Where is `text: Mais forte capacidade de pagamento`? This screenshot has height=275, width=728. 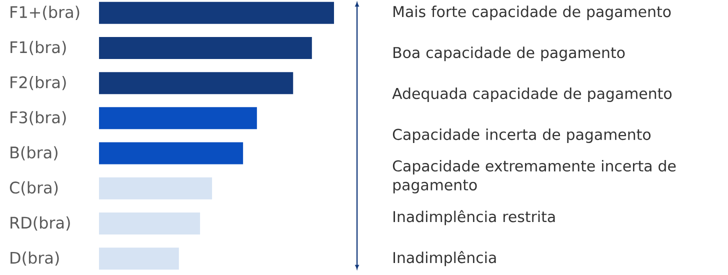 text: Mais forte capacidade de pagamento is located at coordinates (532, 13).